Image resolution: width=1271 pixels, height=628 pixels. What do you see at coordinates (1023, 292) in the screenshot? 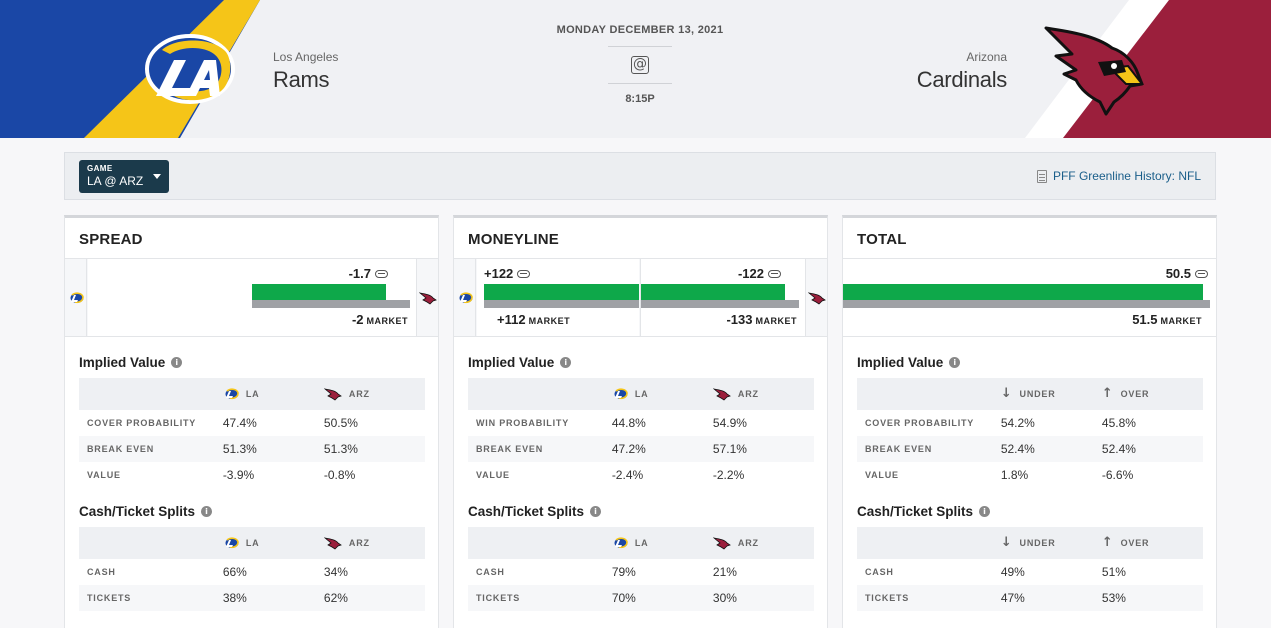
I see `total-greenline-bar` at bounding box center [1023, 292].